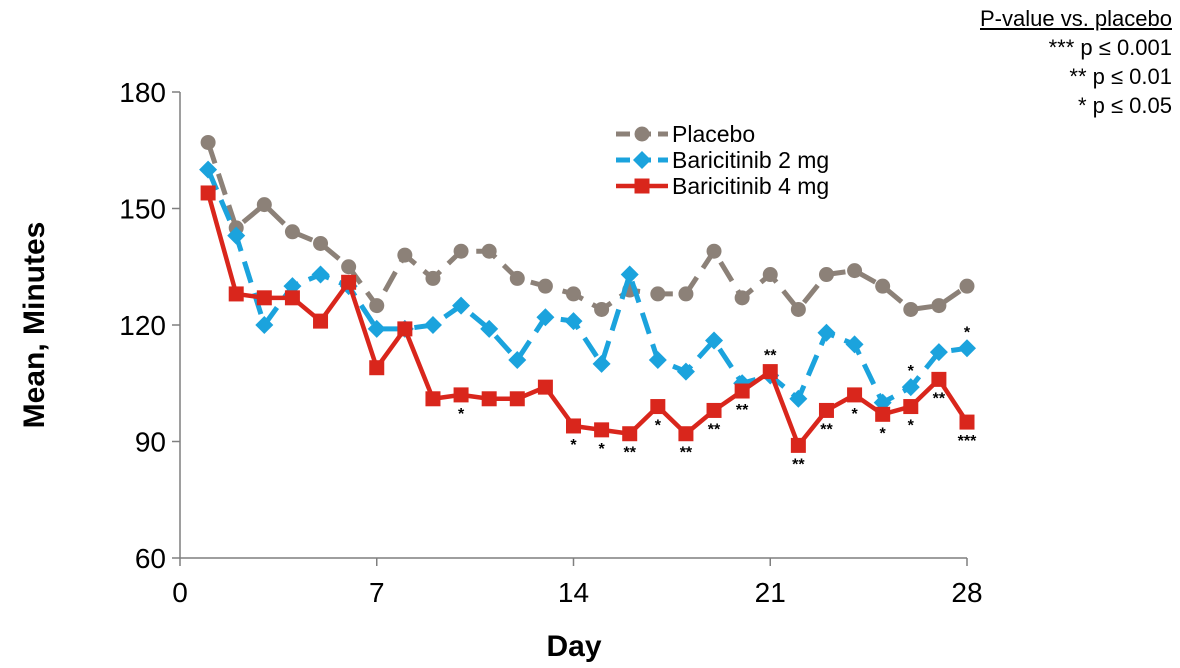 The width and height of the screenshot is (1180, 668). What do you see at coordinates (750, 160) in the screenshot?
I see `legend-label: Baricitinib 2 mg` at bounding box center [750, 160].